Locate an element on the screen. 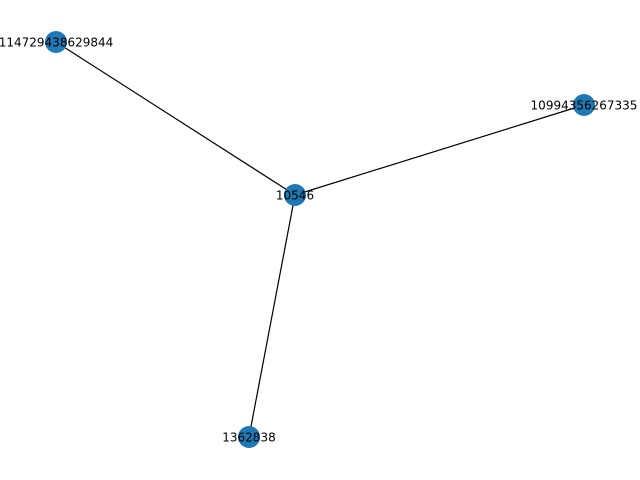 The image size is (640, 480). node-label-10994356267335: 10994356267335 is located at coordinates (584, 106).